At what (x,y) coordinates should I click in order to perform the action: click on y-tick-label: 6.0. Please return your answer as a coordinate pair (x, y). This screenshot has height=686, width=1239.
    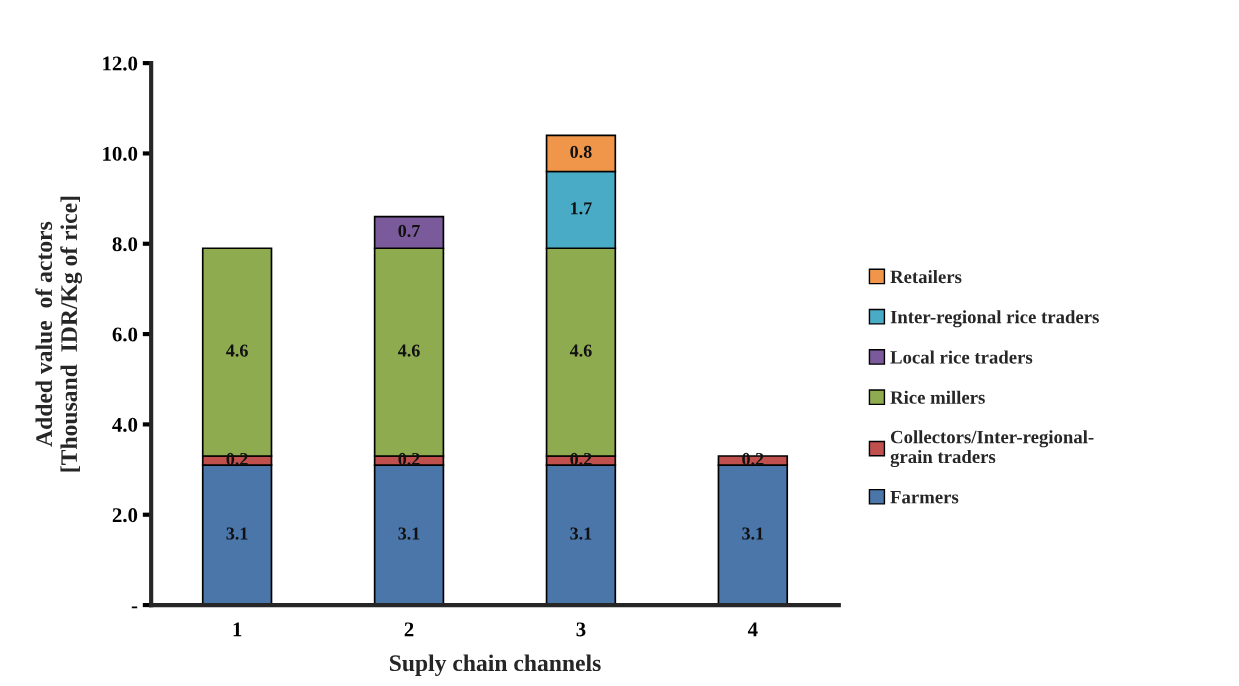
    Looking at the image, I should click on (125, 334).